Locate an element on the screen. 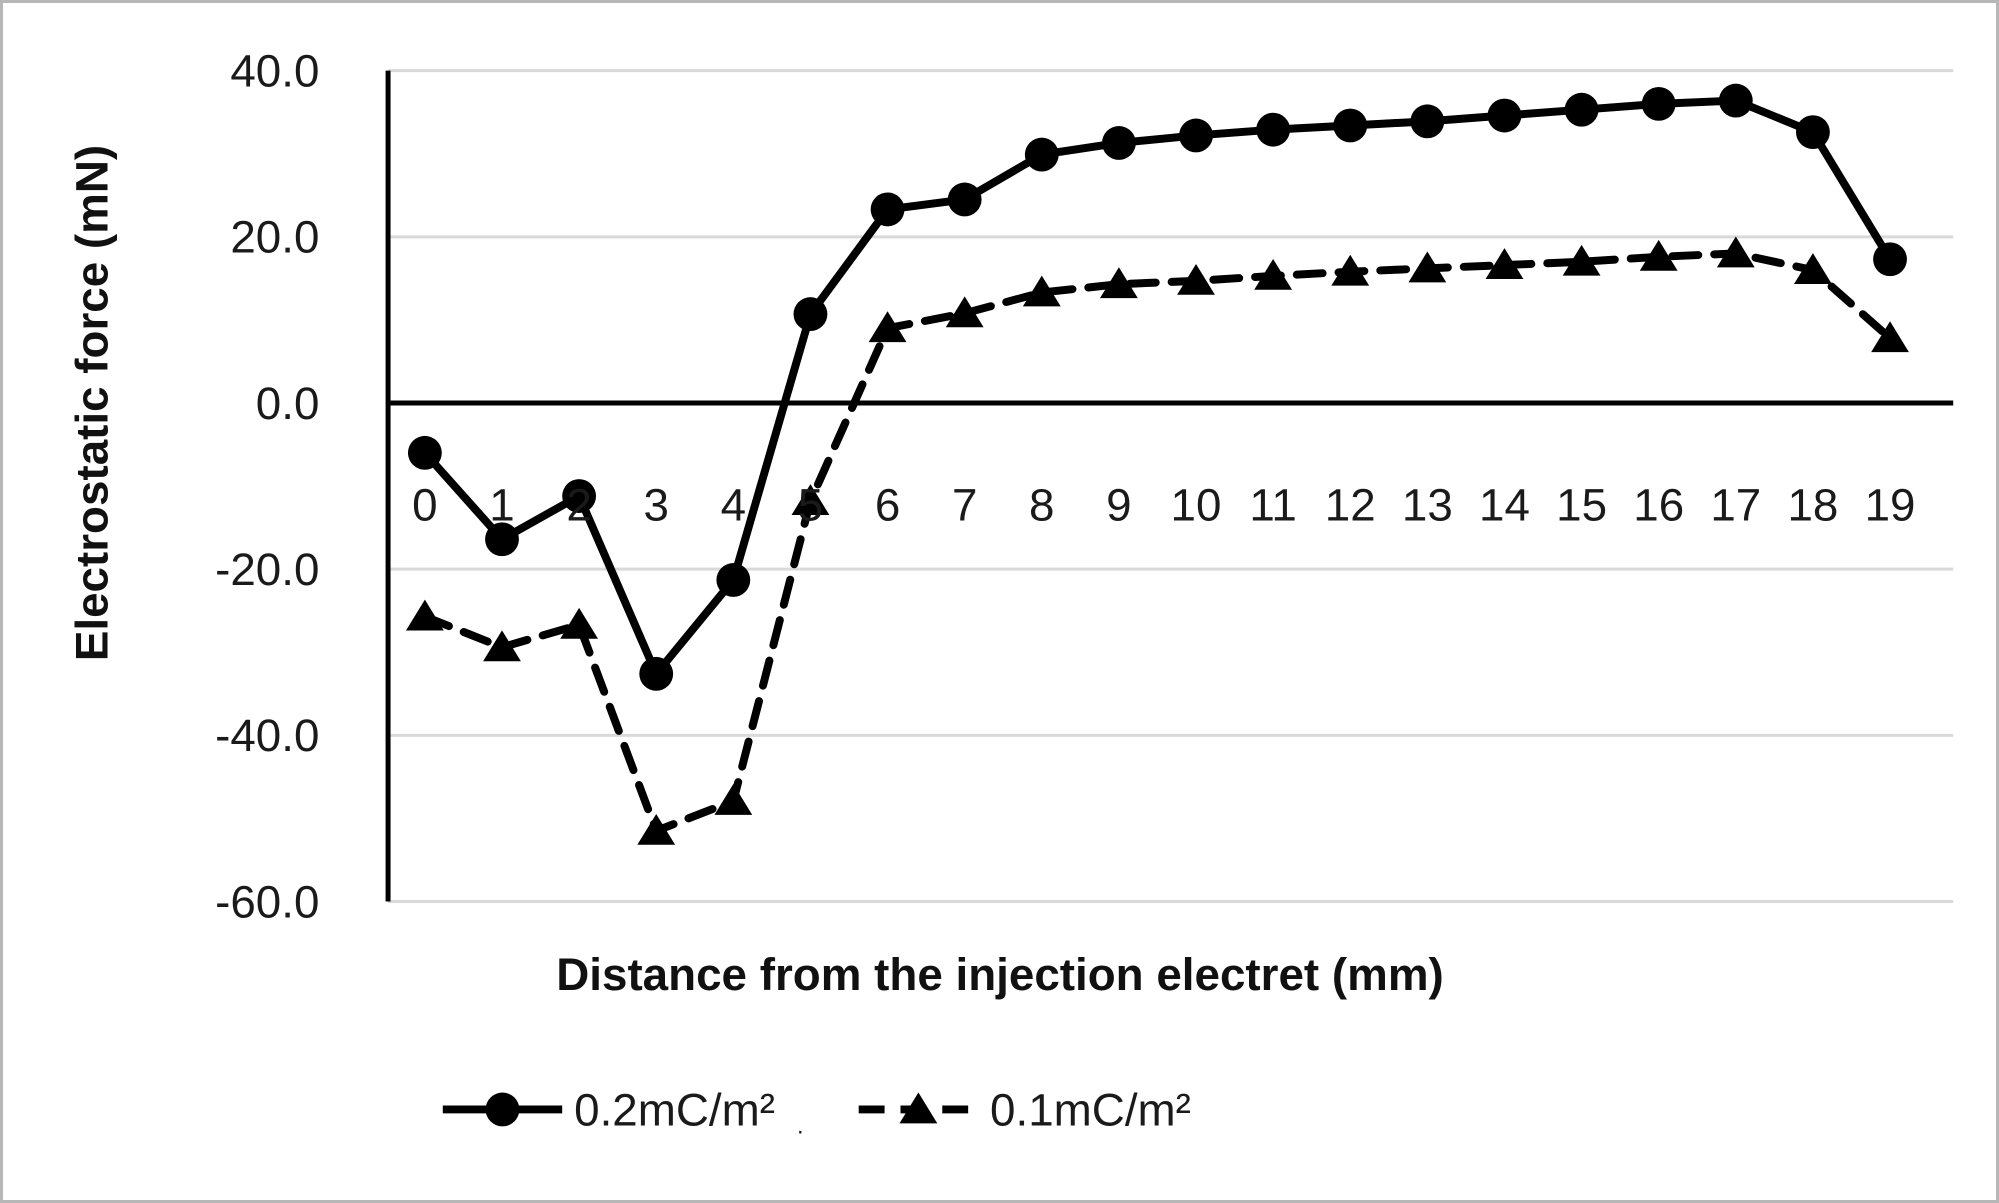 The width and height of the screenshot is (1999, 1203). x-tick-label-1: 1 is located at coordinates (501, 504).